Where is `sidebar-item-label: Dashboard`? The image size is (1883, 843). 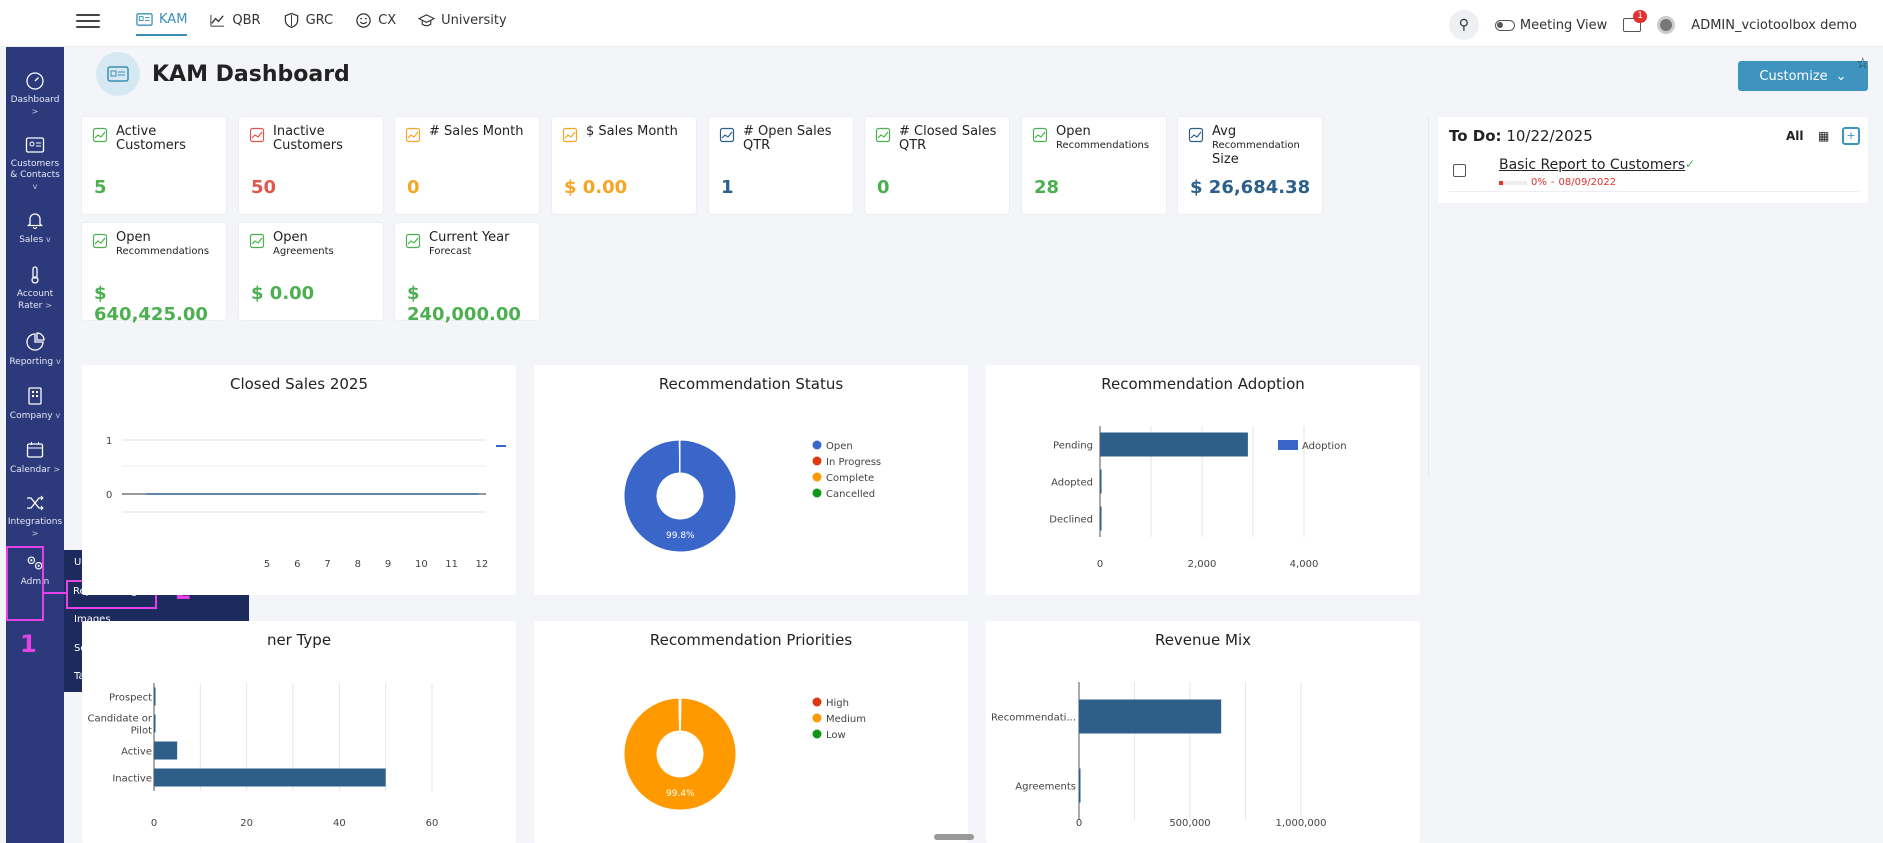
sidebar-item-label: Dashboard is located at coordinates (35, 100).